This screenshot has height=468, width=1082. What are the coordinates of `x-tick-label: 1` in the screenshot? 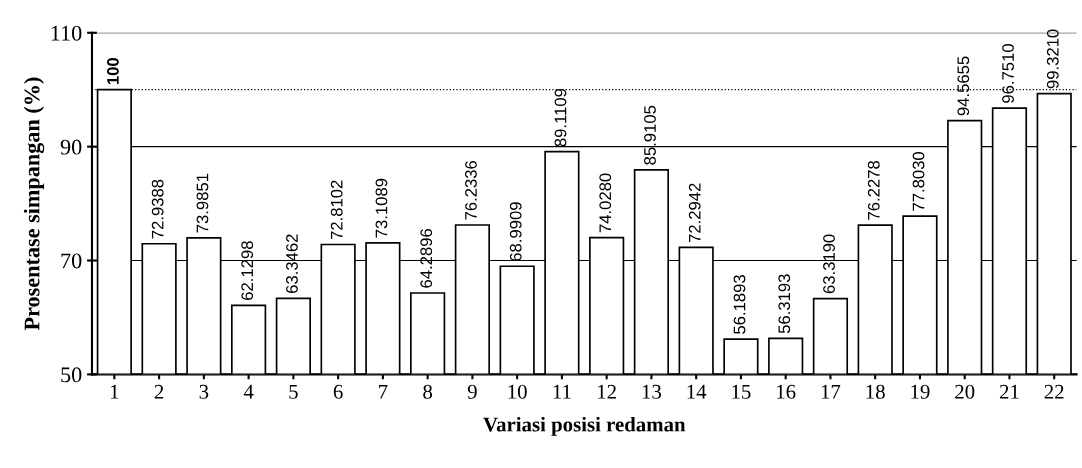 It's located at (114, 391).